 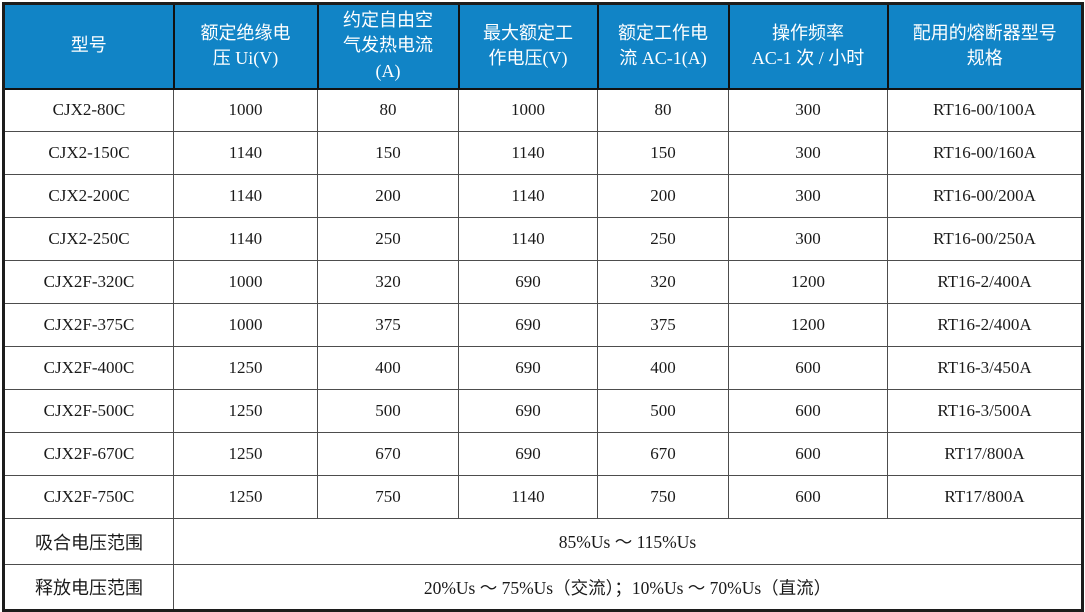 I want to click on pickup-voltage-value: 85%Us ～ 115%Us, so click(x=628, y=541).